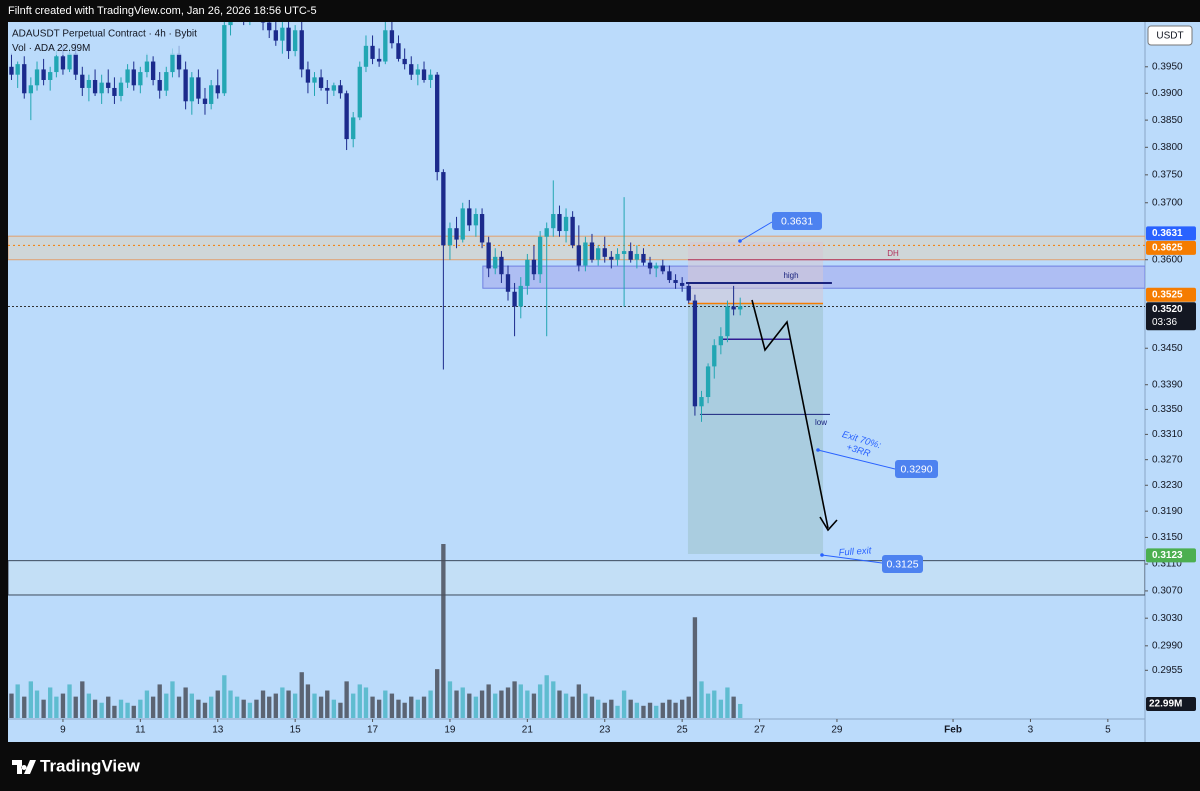  Describe the element at coordinates (1167, 233) in the screenshot. I see `price-badge-label: 0.3631` at that location.